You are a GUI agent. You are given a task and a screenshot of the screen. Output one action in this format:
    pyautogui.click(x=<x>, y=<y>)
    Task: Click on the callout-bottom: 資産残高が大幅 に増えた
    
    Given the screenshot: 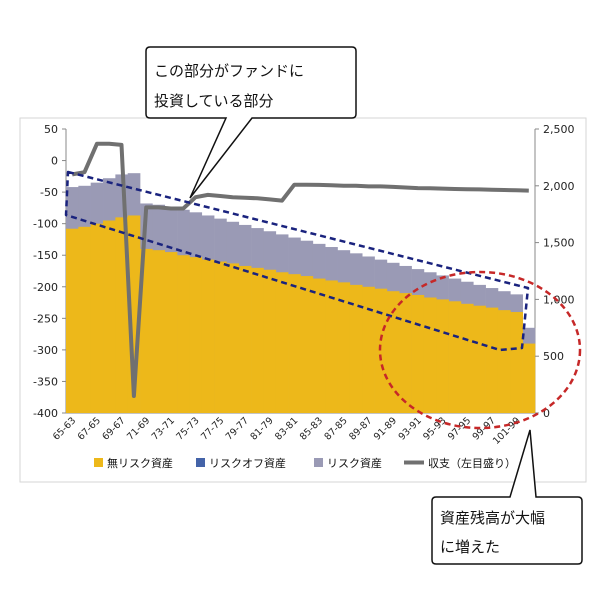 What is the action you would take?
    pyautogui.click(x=507, y=497)
    